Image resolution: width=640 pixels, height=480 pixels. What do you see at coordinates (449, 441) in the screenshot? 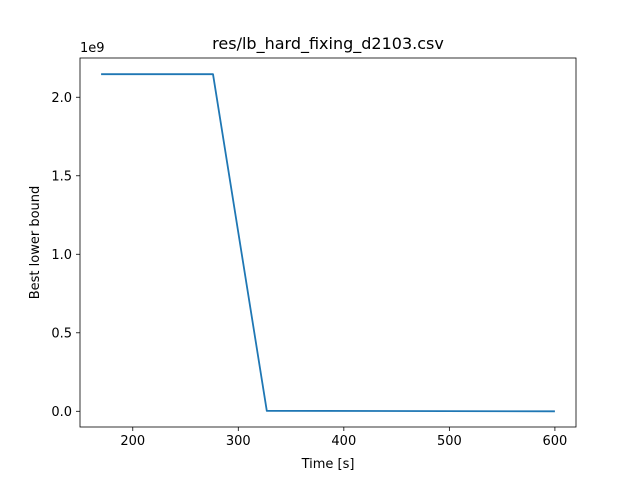
I see `x-tick-label: 500` at bounding box center [449, 441].